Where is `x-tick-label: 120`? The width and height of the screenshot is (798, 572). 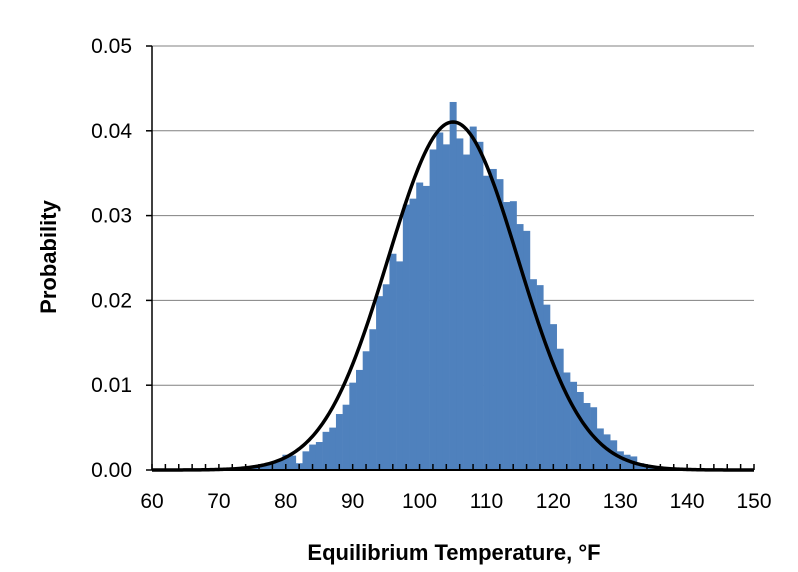
x-tick-label: 120 is located at coordinates (553, 501).